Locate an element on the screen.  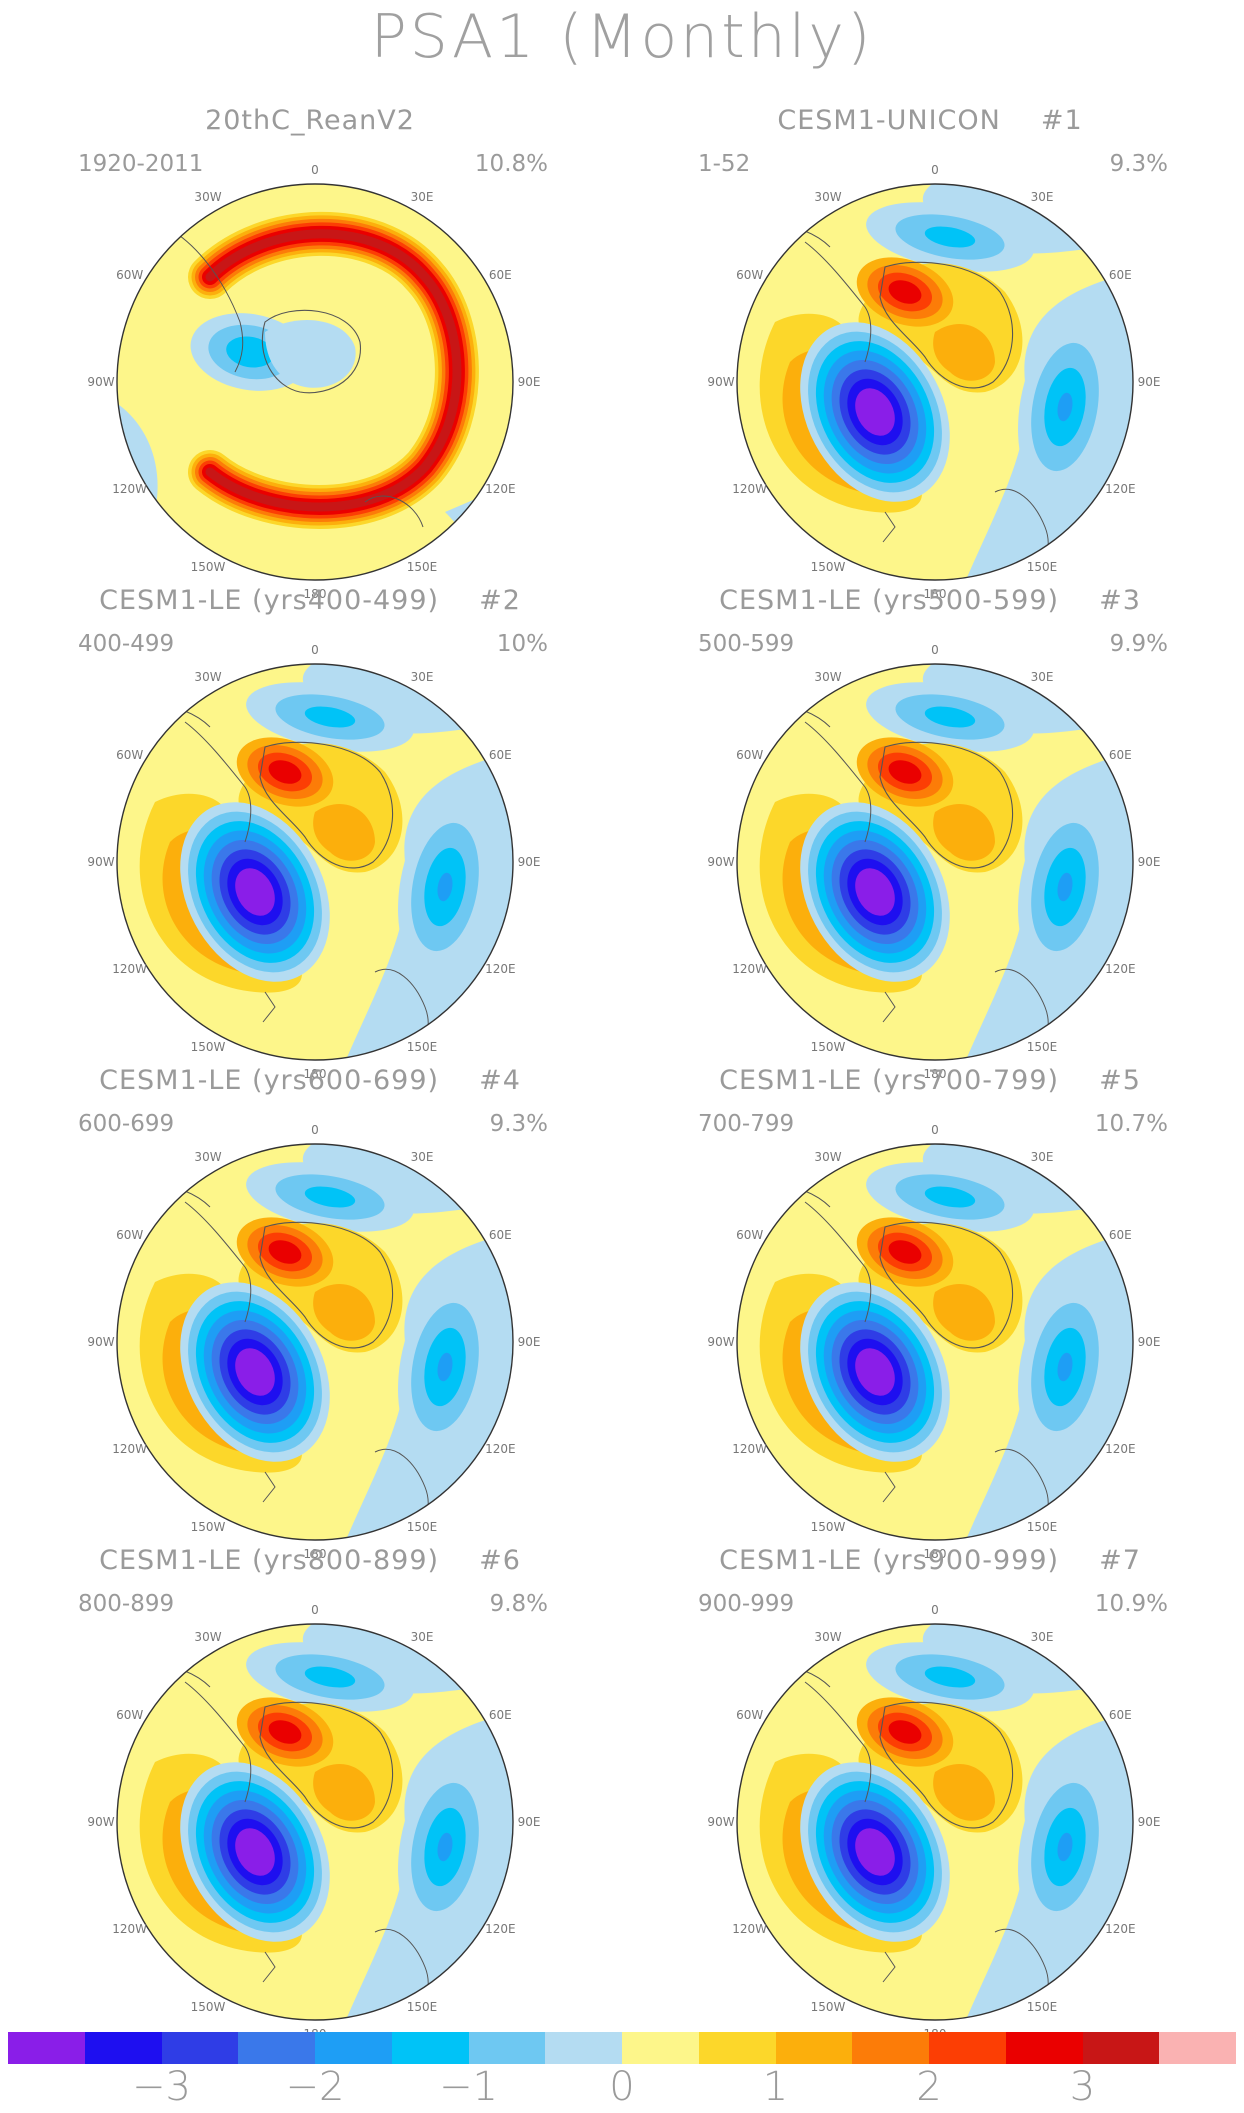
panel-years: 900-999 is located at coordinates (746, 1604).